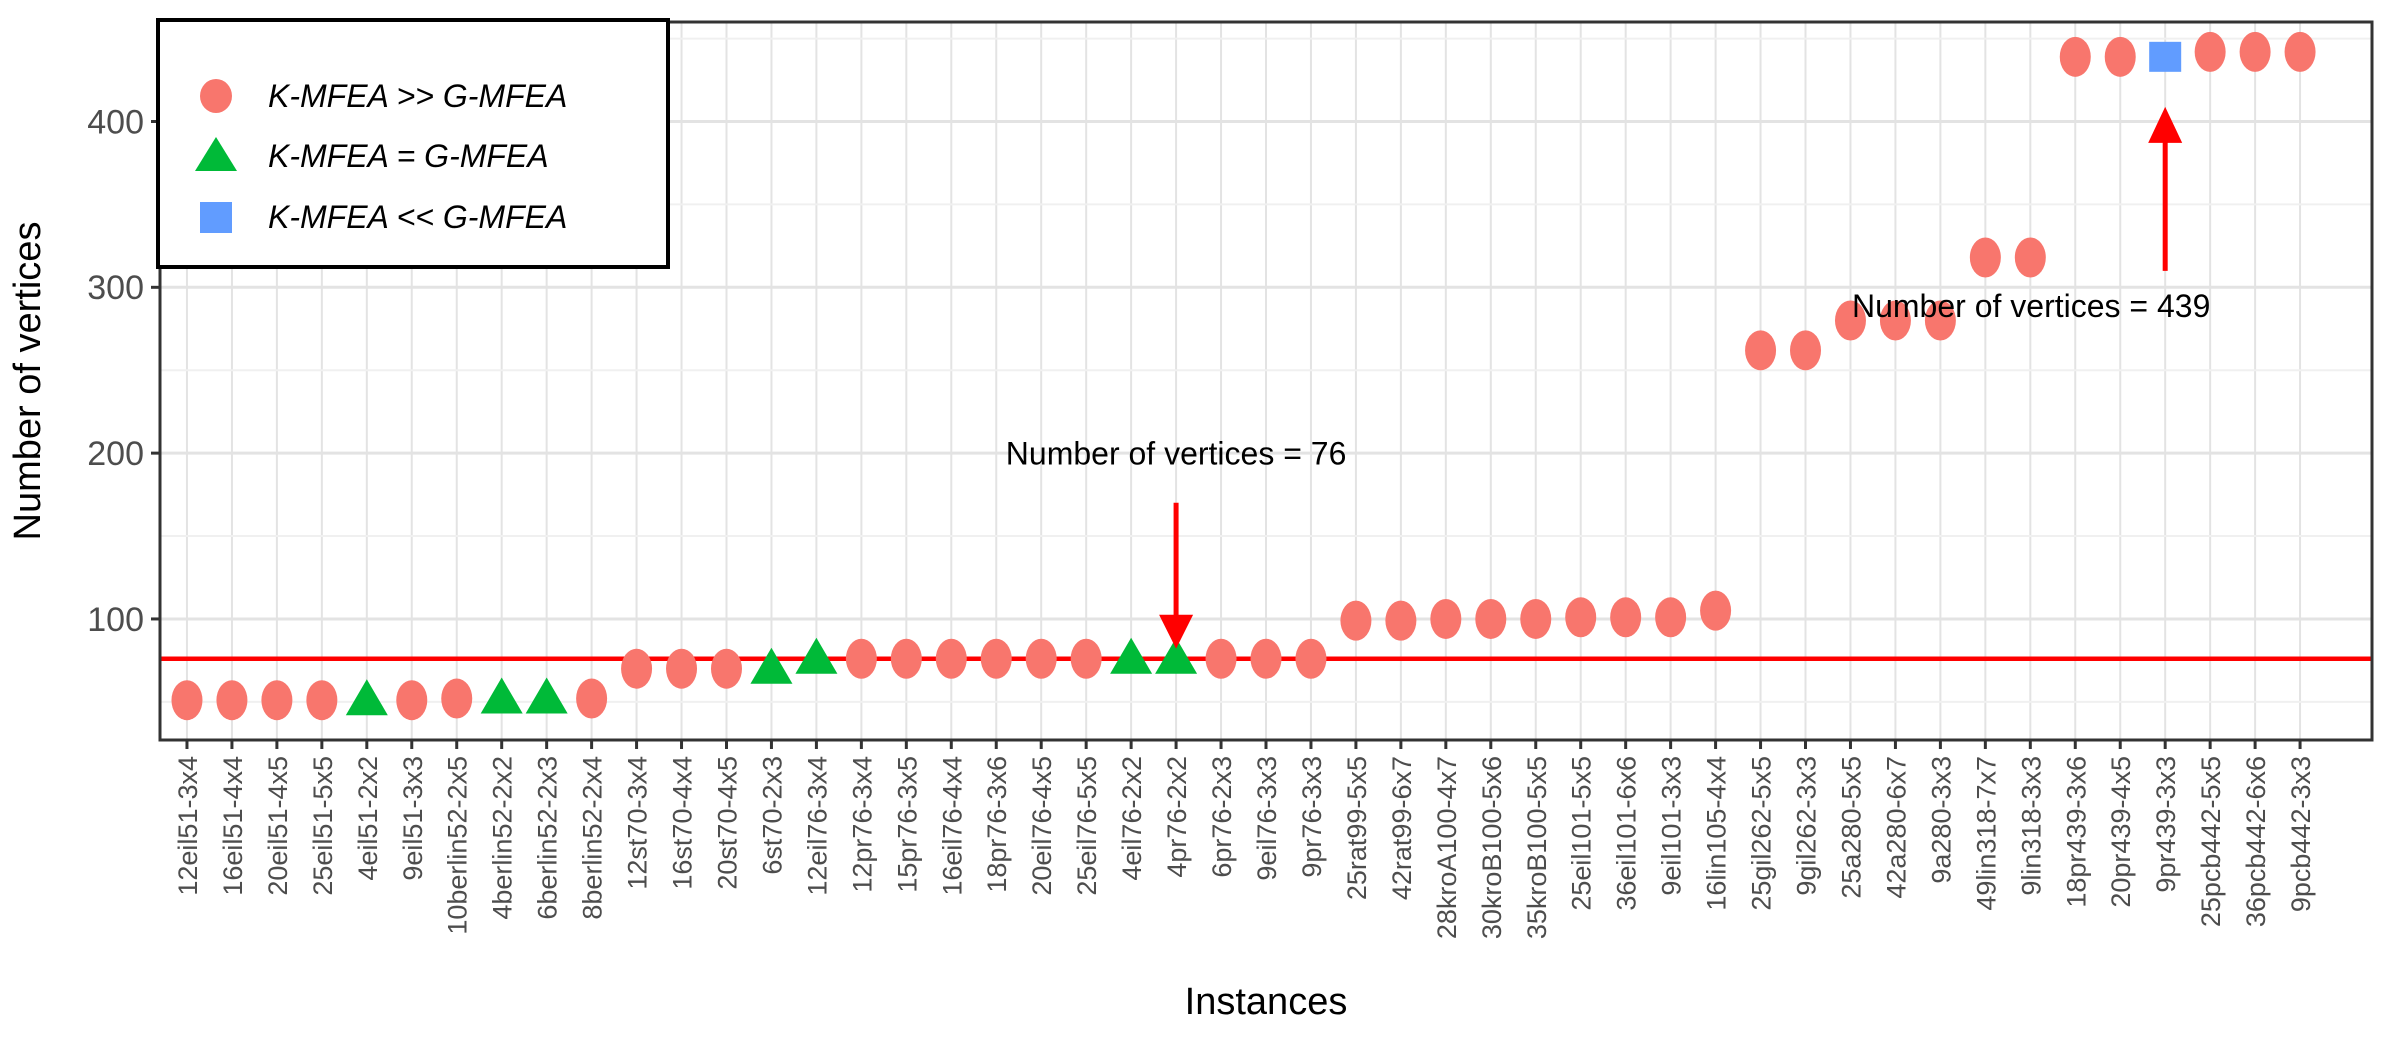  Describe the element at coordinates (772, 815) in the screenshot. I see `x-tick-label: 6st70-2x3` at that location.